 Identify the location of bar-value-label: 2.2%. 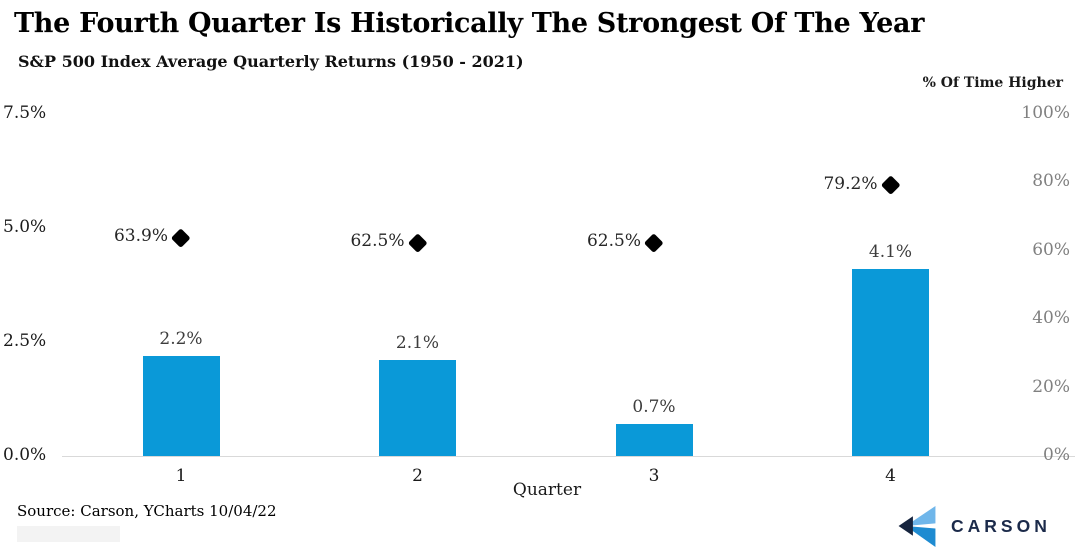
(181, 338).